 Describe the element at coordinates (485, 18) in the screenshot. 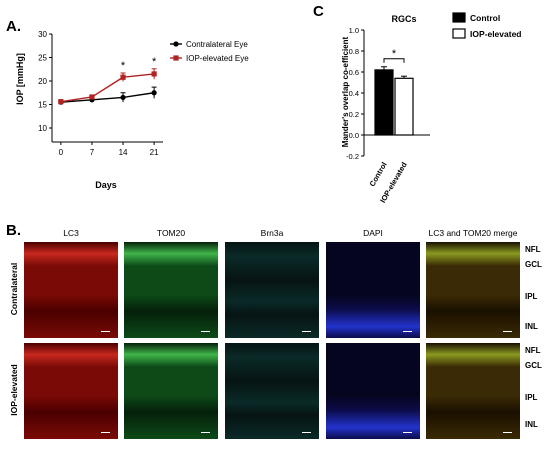

I see `chart-c-legend-label: Control` at that location.